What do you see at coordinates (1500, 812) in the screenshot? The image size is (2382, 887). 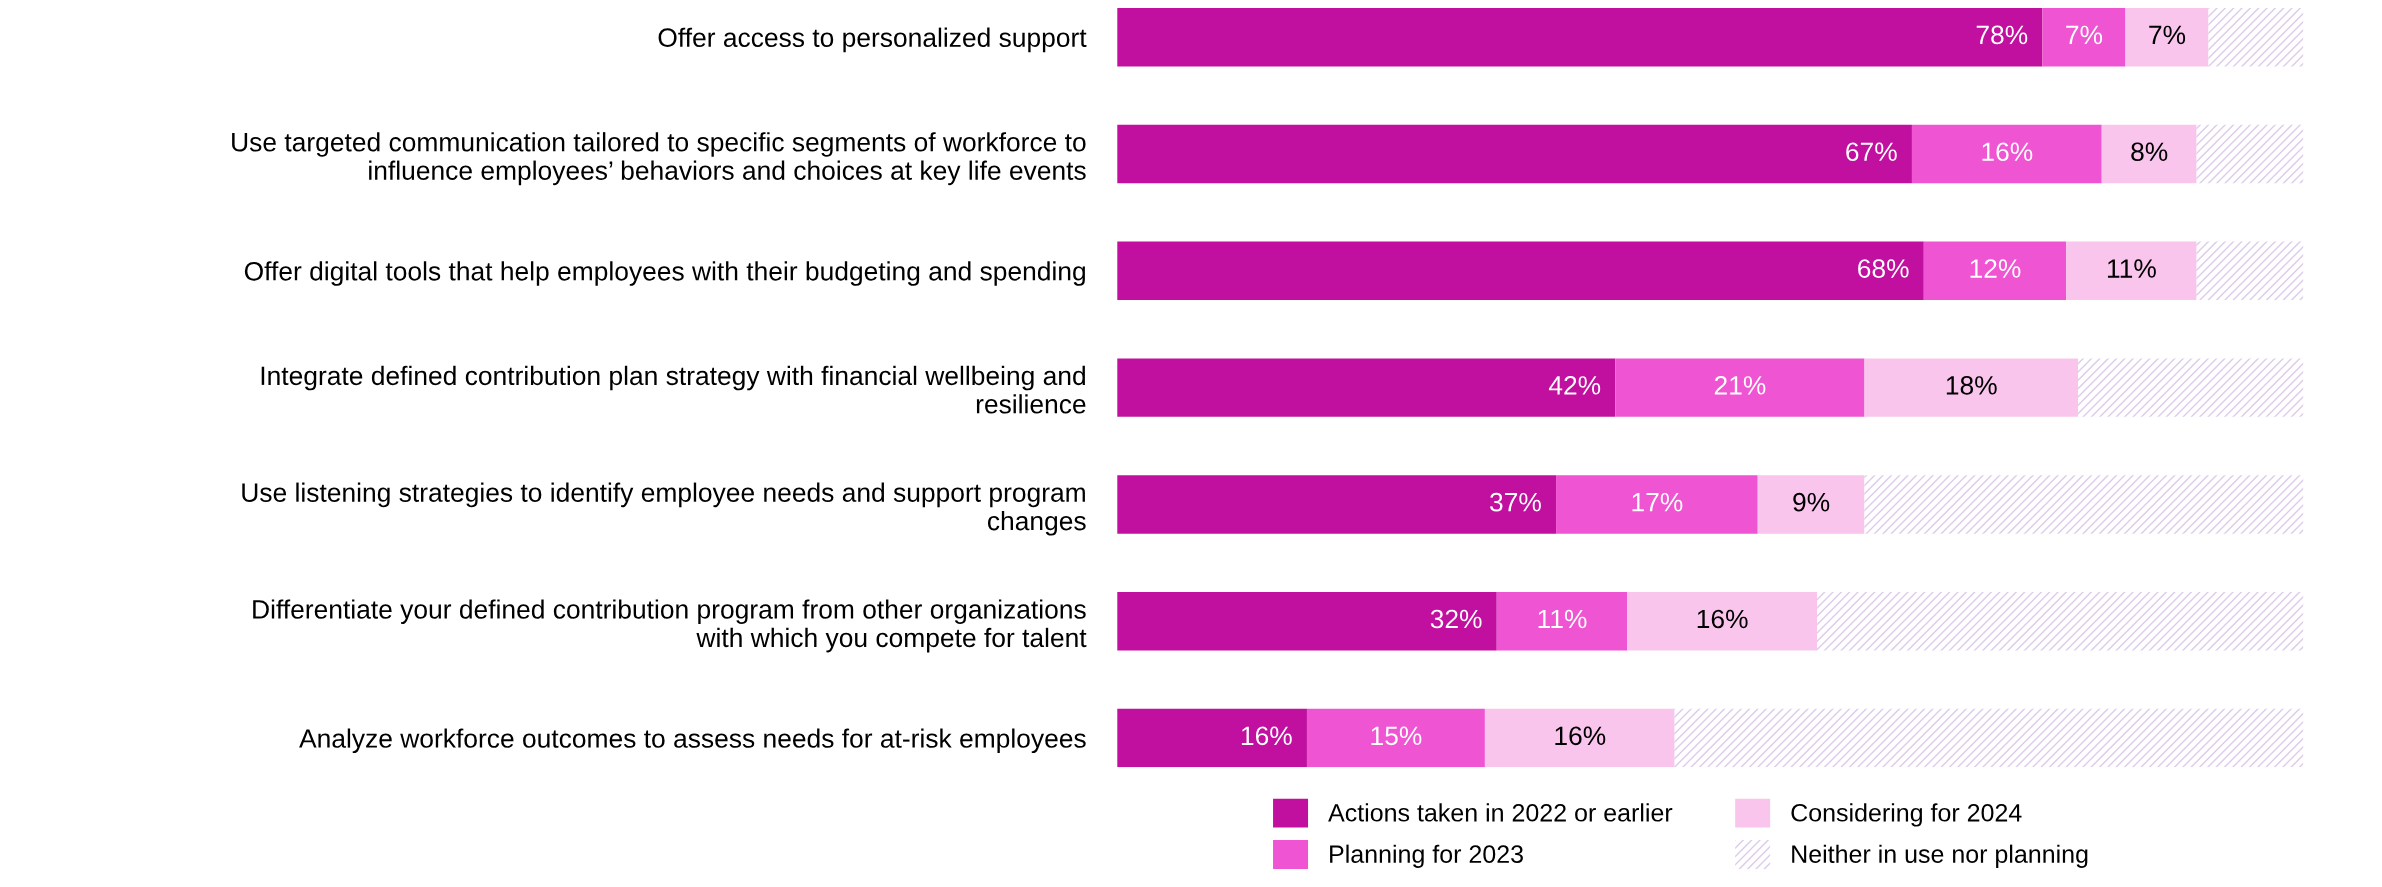 I see `legend-label: Actions taken in 2022 or earlier` at bounding box center [1500, 812].